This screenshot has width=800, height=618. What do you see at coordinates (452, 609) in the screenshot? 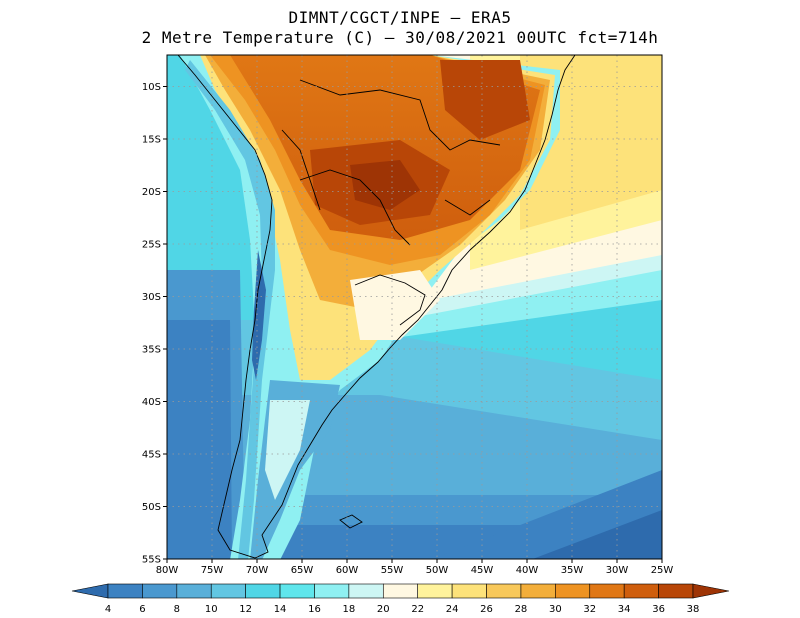
I see `colorbar-label: 24` at bounding box center [452, 609].